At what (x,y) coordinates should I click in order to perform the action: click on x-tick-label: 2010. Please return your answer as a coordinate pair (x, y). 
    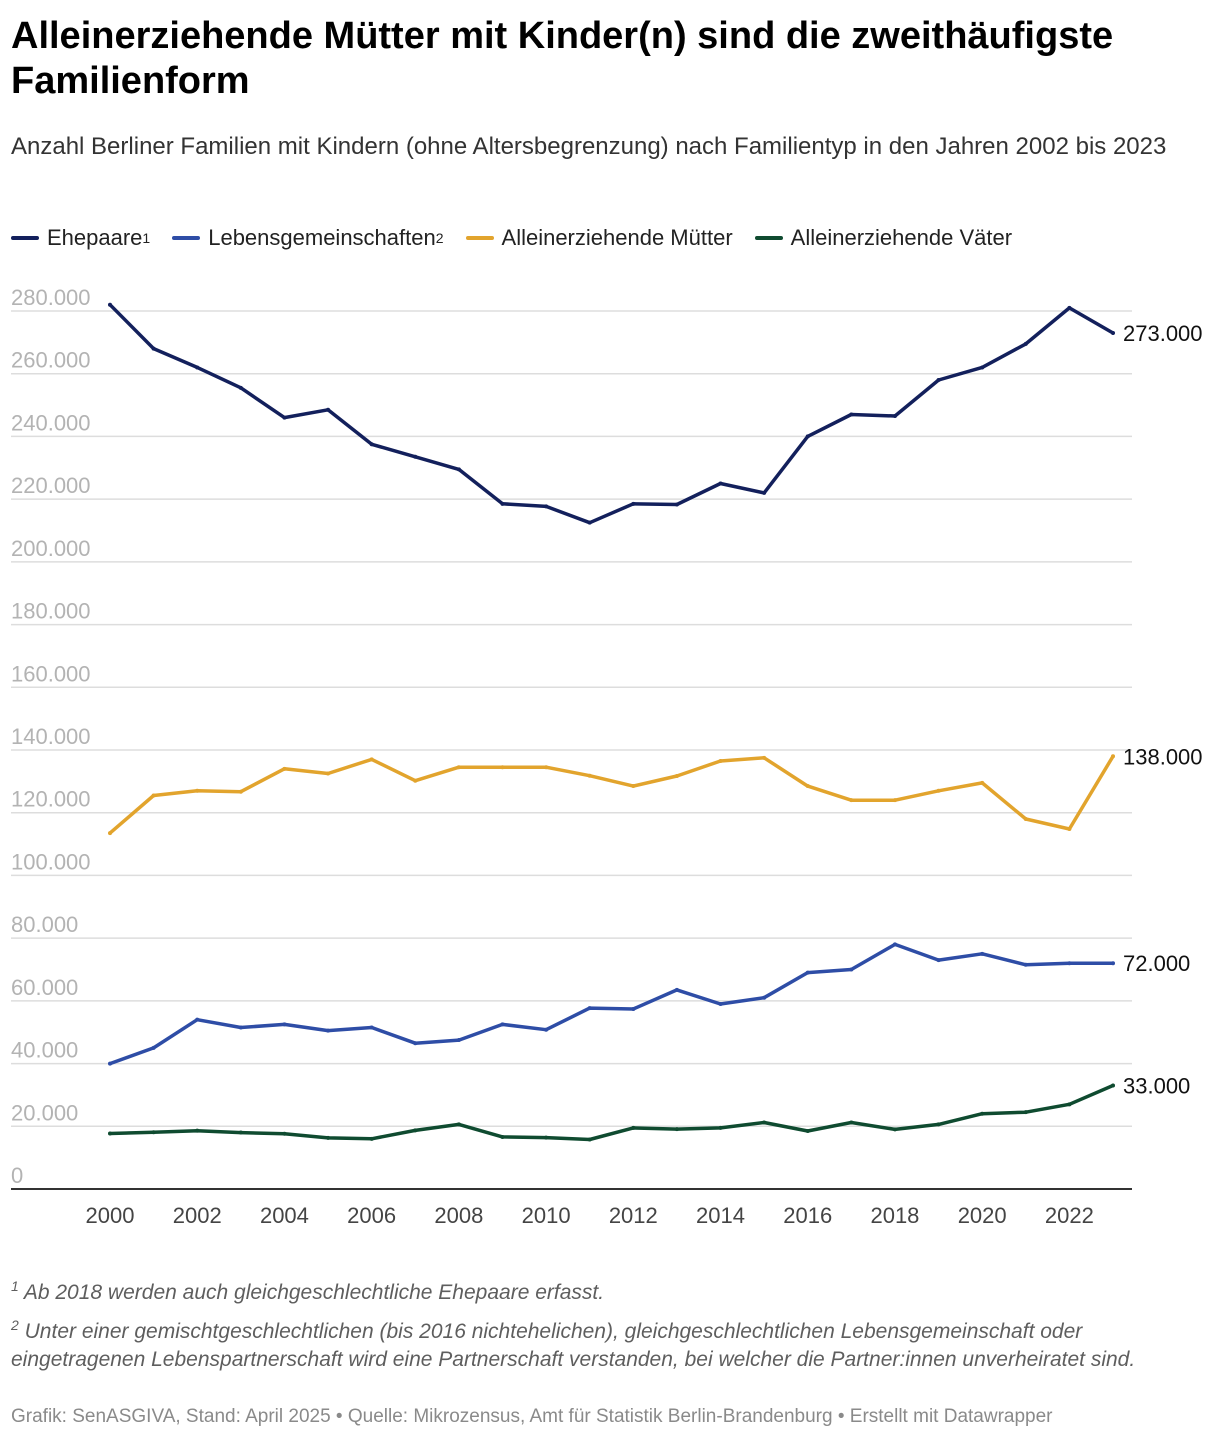
    Looking at the image, I should click on (546, 1215).